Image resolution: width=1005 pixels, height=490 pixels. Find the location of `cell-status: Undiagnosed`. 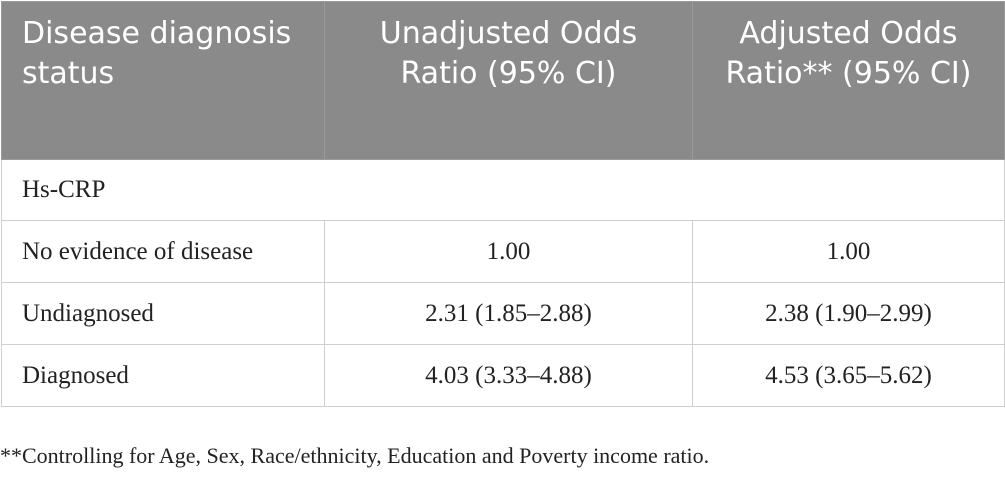

cell-status: Undiagnosed is located at coordinates (163, 313).